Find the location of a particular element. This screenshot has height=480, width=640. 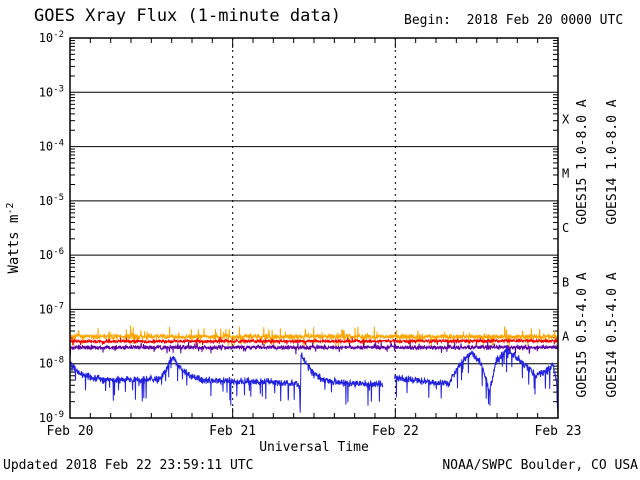

x-tick-label: Feb 23 is located at coordinates (558, 431).